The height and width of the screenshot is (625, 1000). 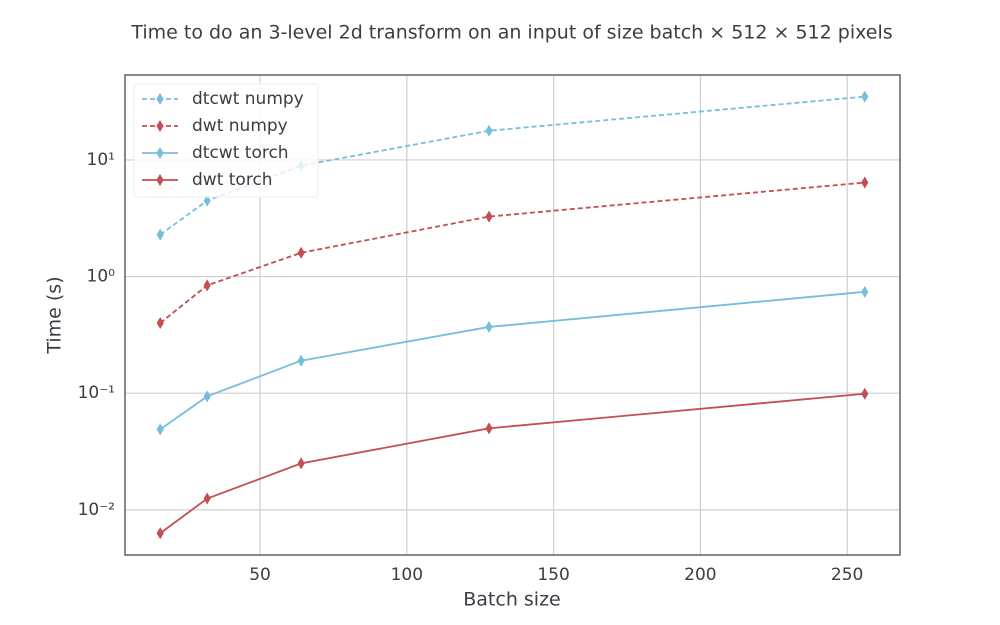 What do you see at coordinates (55, 315) in the screenshot?
I see `y-axis-label: Time (s)` at bounding box center [55, 315].